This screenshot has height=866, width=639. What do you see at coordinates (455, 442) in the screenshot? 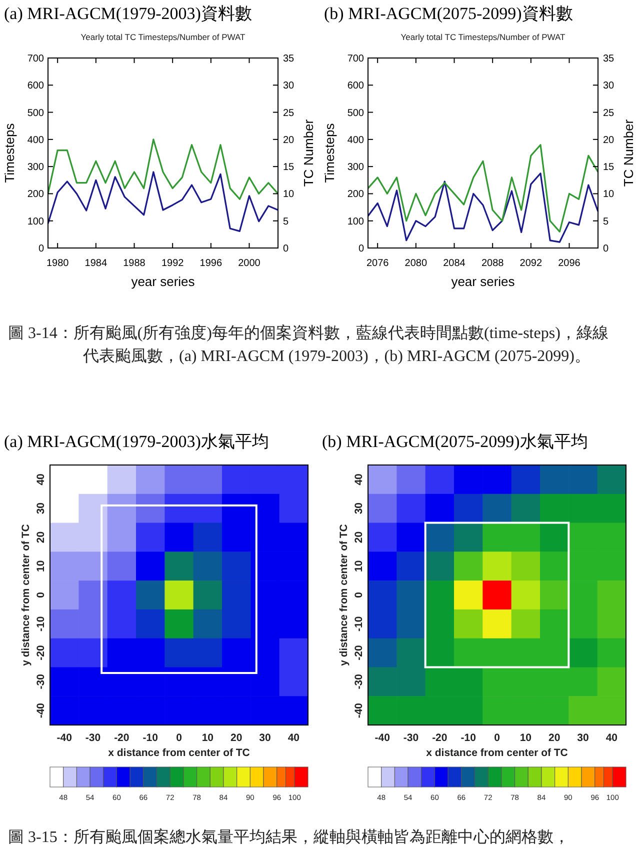
I see `chart-title: (b) MRI-AGCM(2075-2099)水氣平均` at bounding box center [455, 442].